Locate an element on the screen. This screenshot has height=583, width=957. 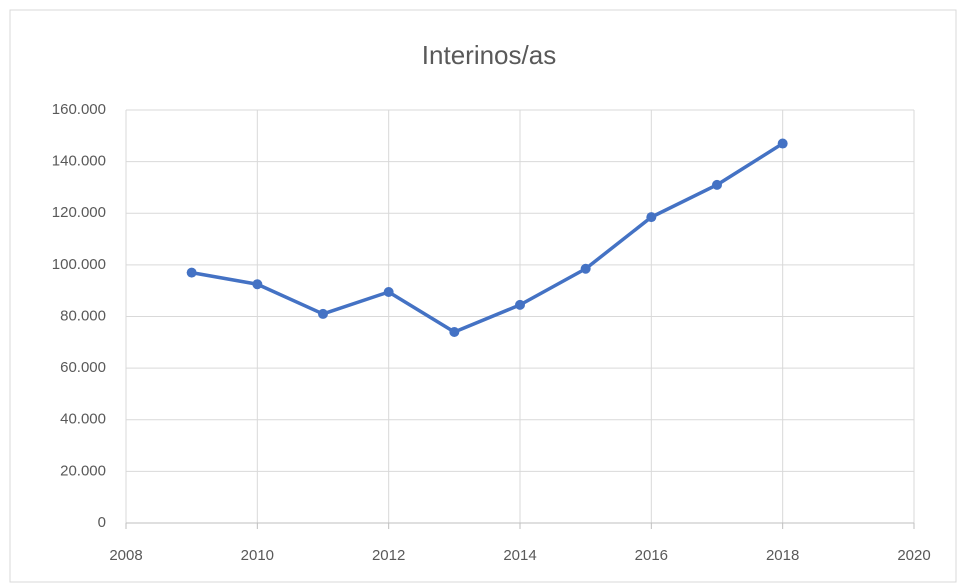
chart-title: Interinos/as is located at coordinates (489, 55).